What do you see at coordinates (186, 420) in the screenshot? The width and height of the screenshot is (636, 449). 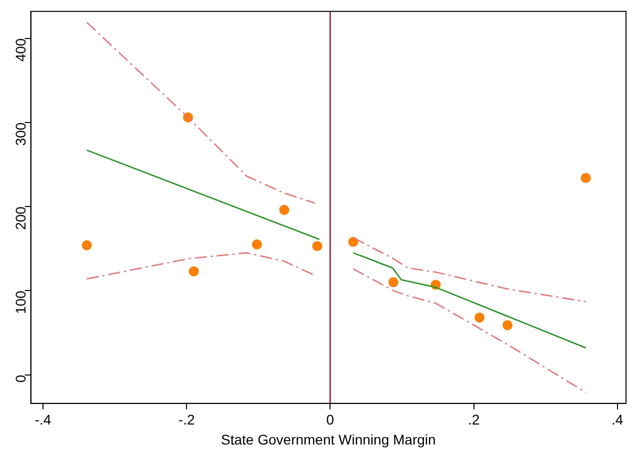 I see `x-tick-label: -.2` at bounding box center [186, 420].